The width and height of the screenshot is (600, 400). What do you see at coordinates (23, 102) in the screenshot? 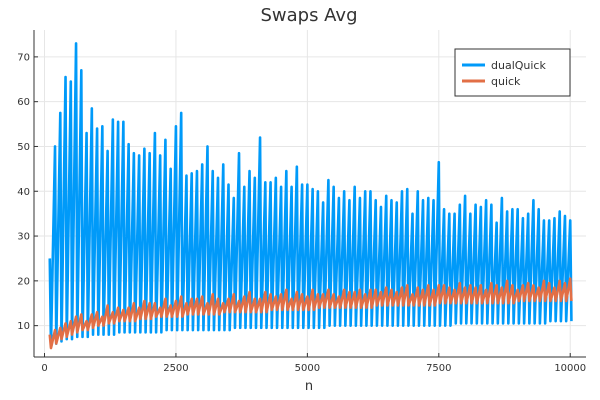
I see `y-tick-label: 60` at bounding box center [23, 102].